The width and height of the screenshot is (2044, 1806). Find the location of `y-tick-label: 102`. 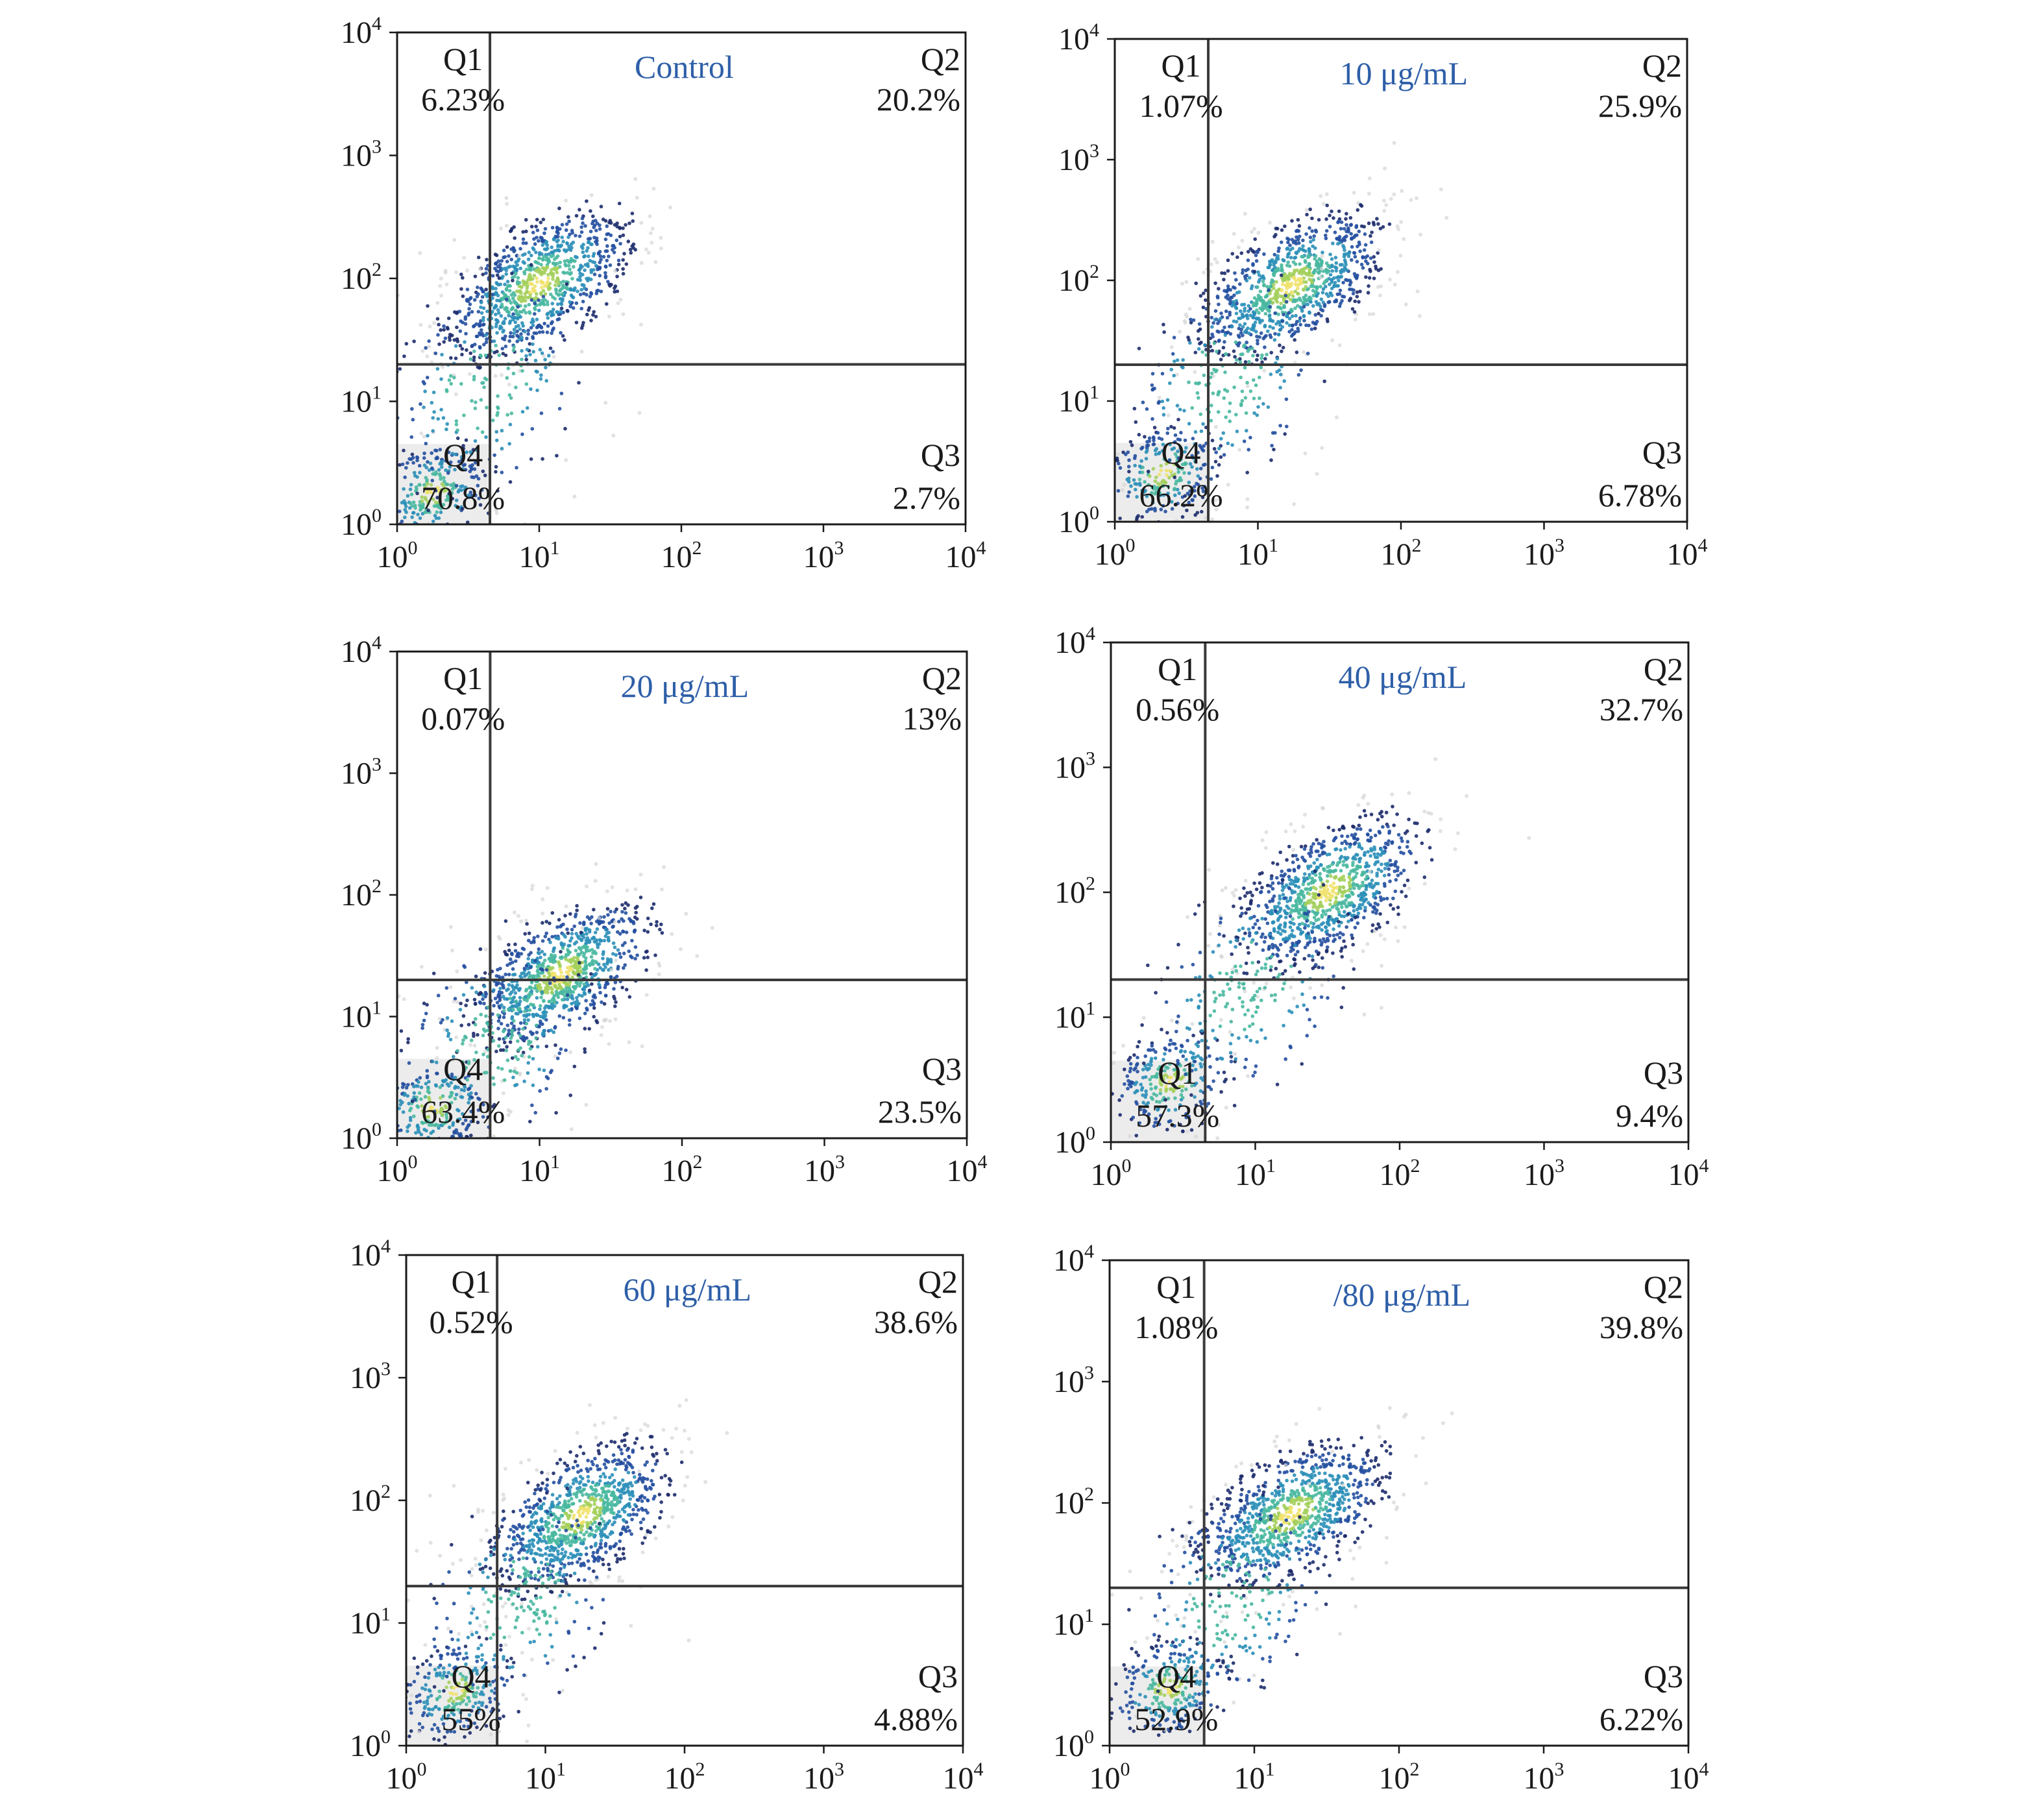

y-tick-label: 102 is located at coordinates (1078, 279).